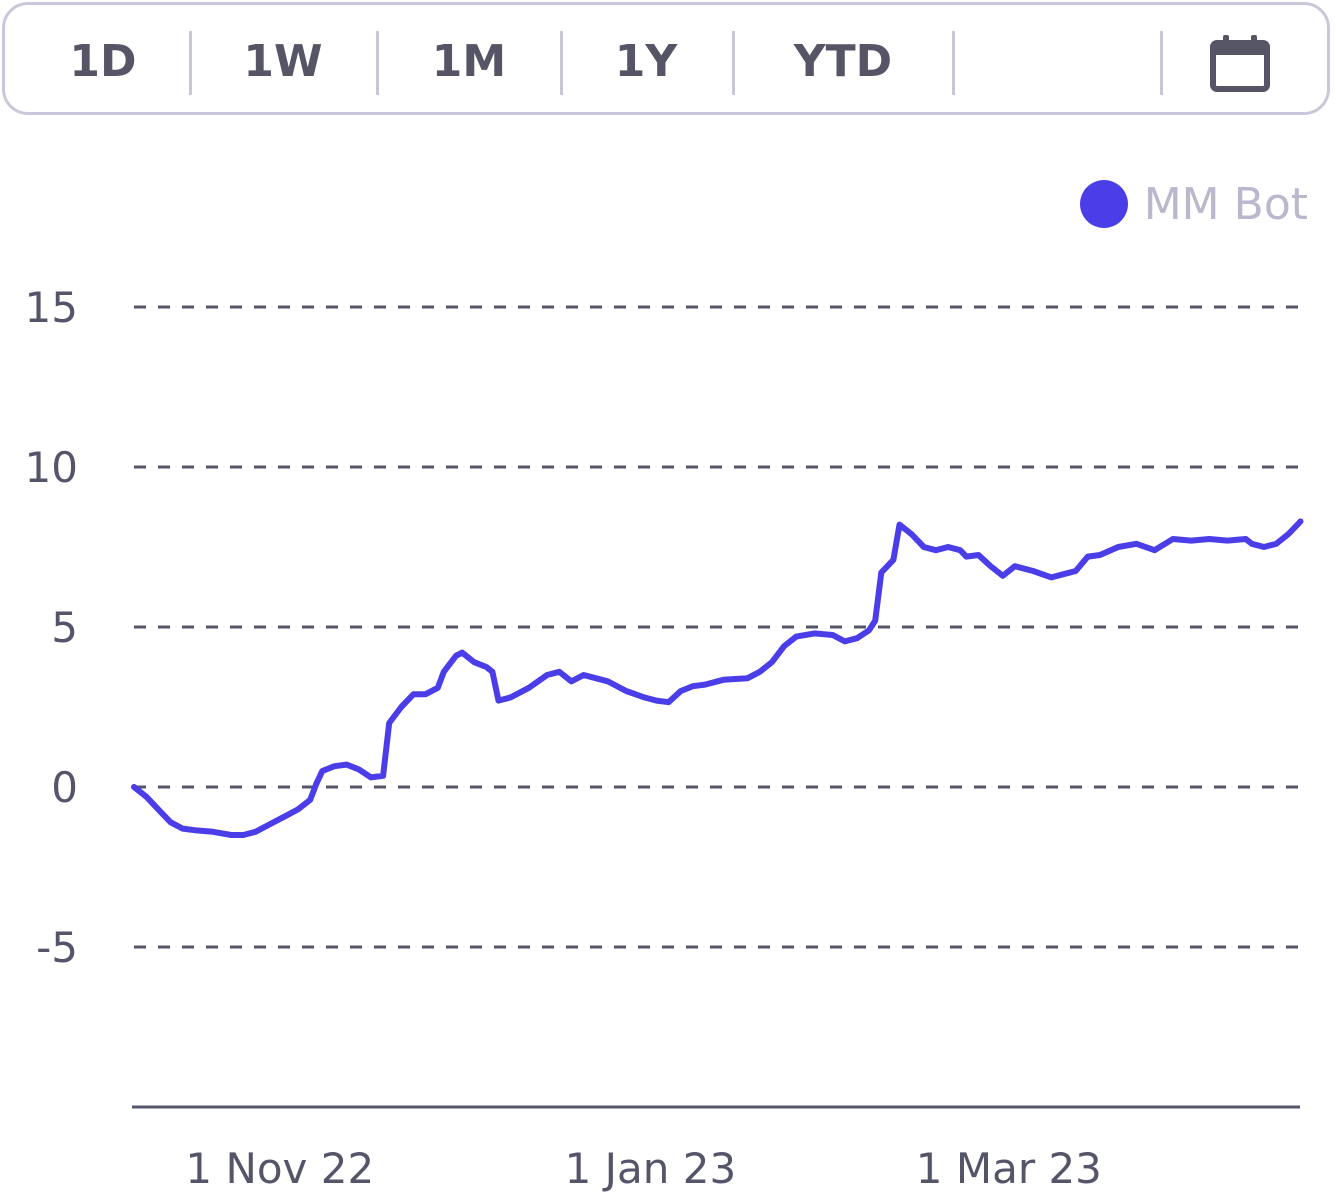 The image size is (1336, 1196). I want to click on y-tick-label: 10, so click(51, 467).